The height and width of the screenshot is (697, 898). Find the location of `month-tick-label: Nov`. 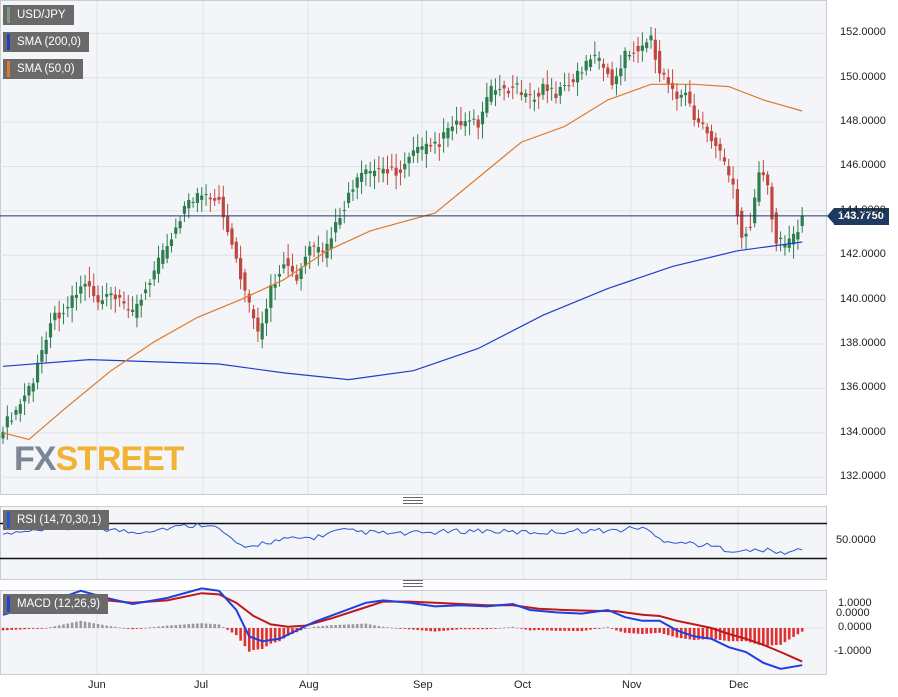

month-tick-label: Nov is located at coordinates (632, 685).